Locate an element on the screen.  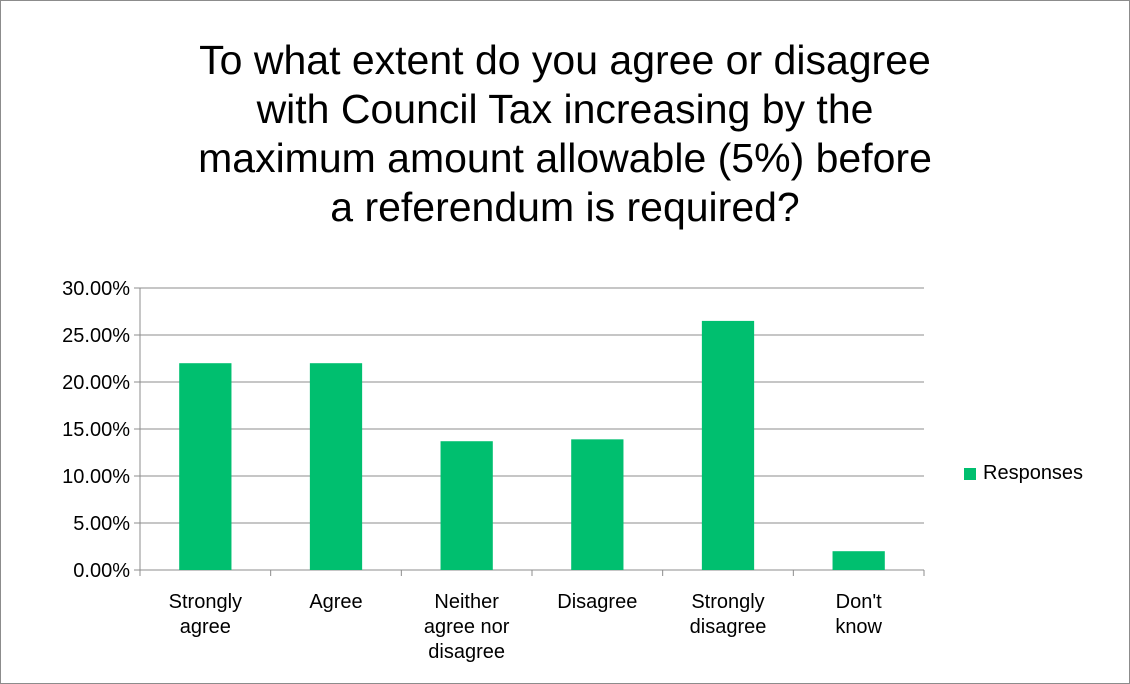
y-tick-label: 0.00% is located at coordinates (101, 571).